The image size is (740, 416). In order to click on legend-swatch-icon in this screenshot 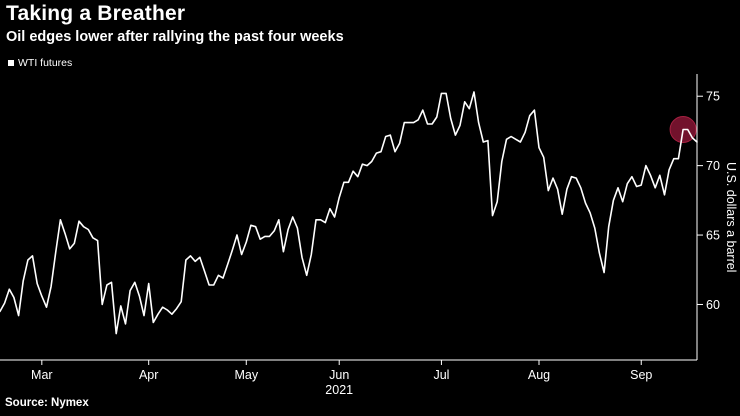, I will do `click(11, 63)`.